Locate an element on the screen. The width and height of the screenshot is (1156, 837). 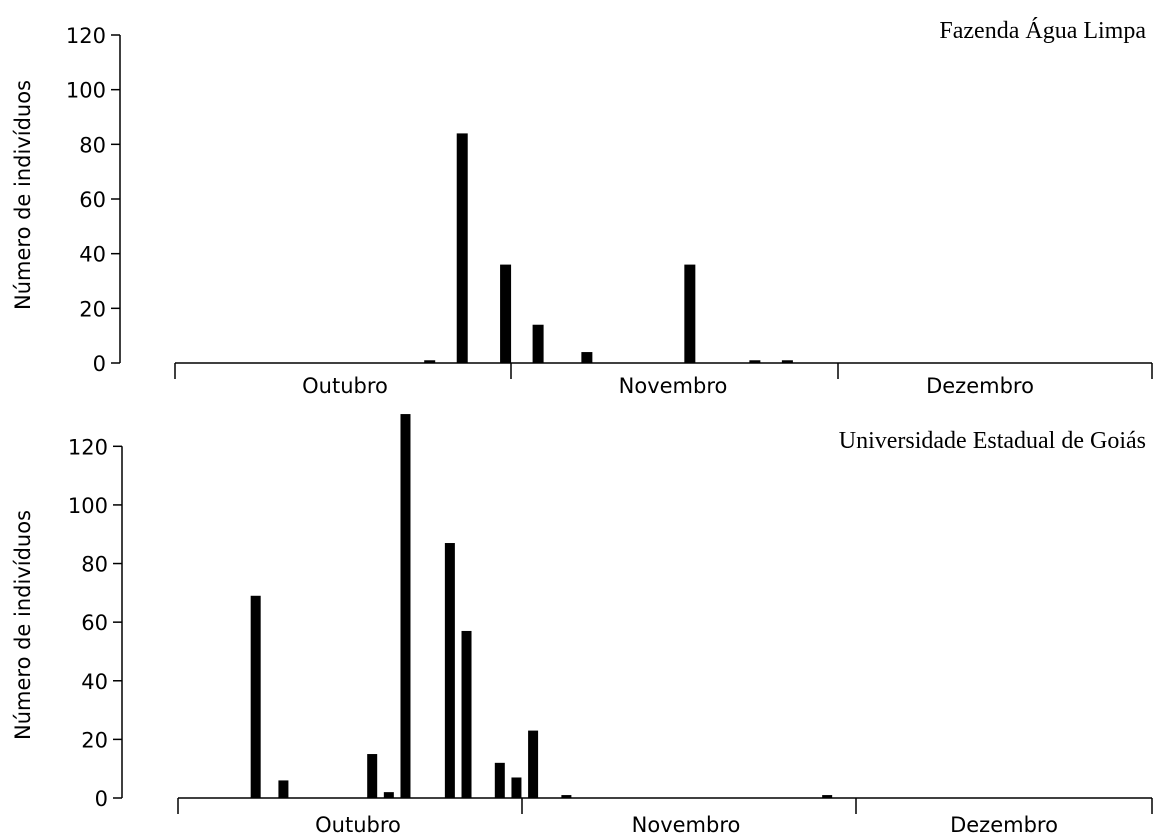
panel-title: Universidade Estadual de Goiás is located at coordinates (992, 441).